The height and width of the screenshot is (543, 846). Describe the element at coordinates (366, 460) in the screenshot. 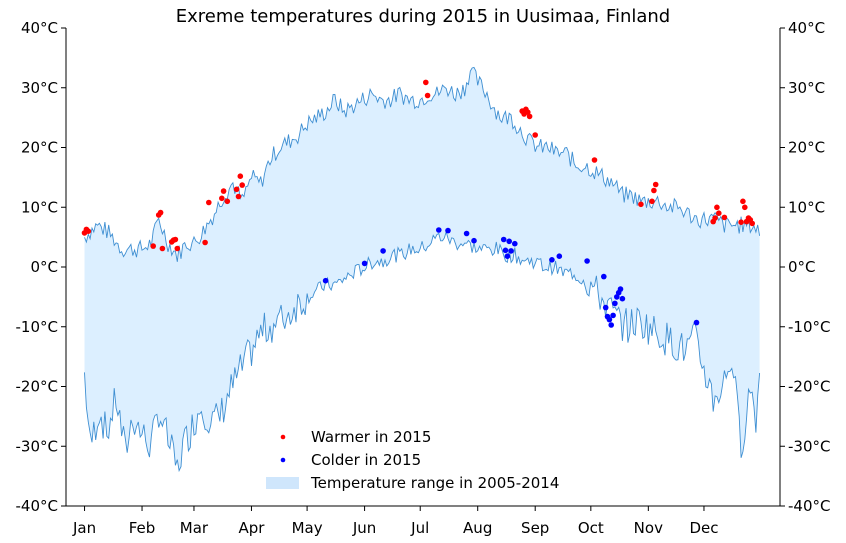

I see `legend-colder-label: Colder in 2015` at that location.